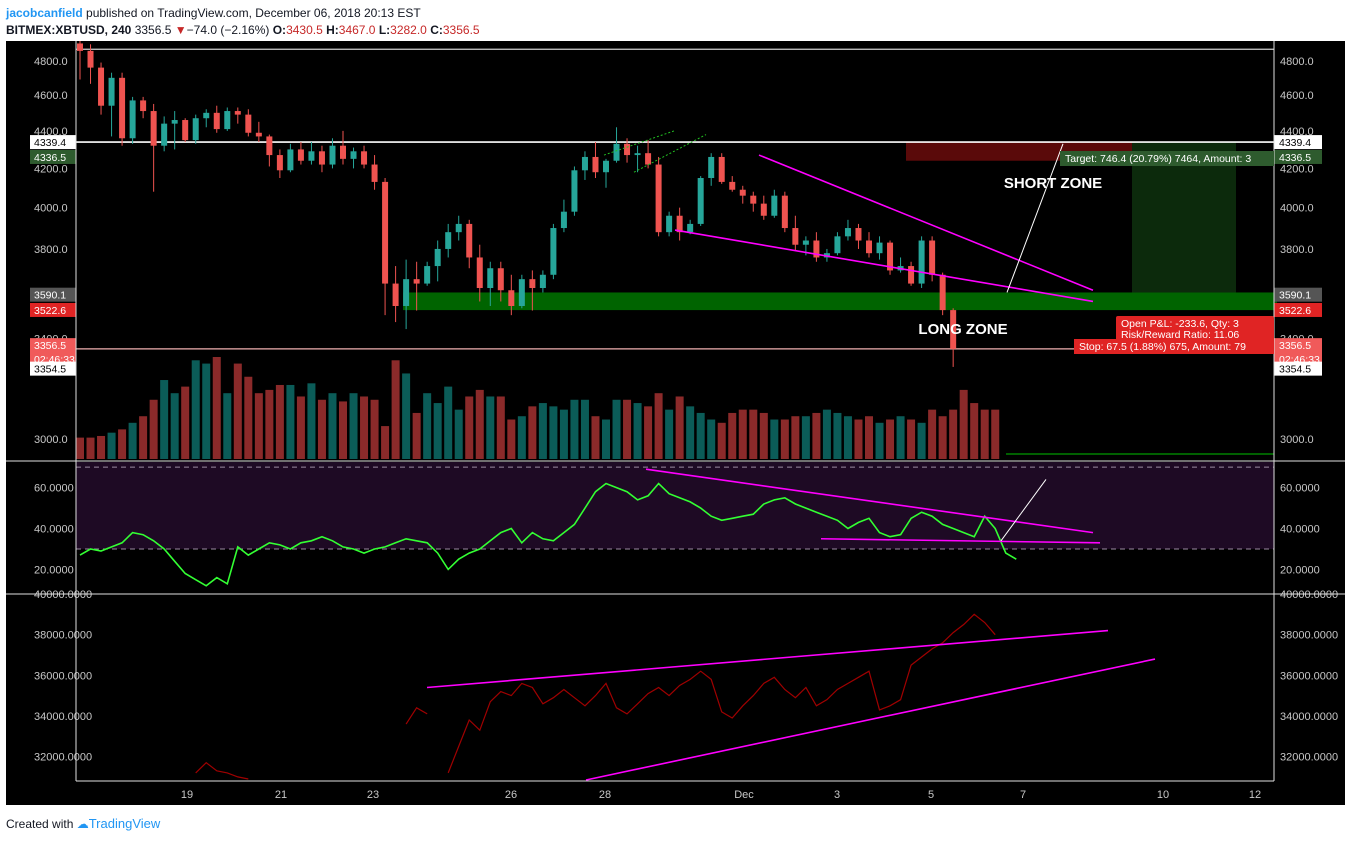 The width and height of the screenshot is (1351, 841). I want to click on wedge-upper-trendline, so click(926, 222).